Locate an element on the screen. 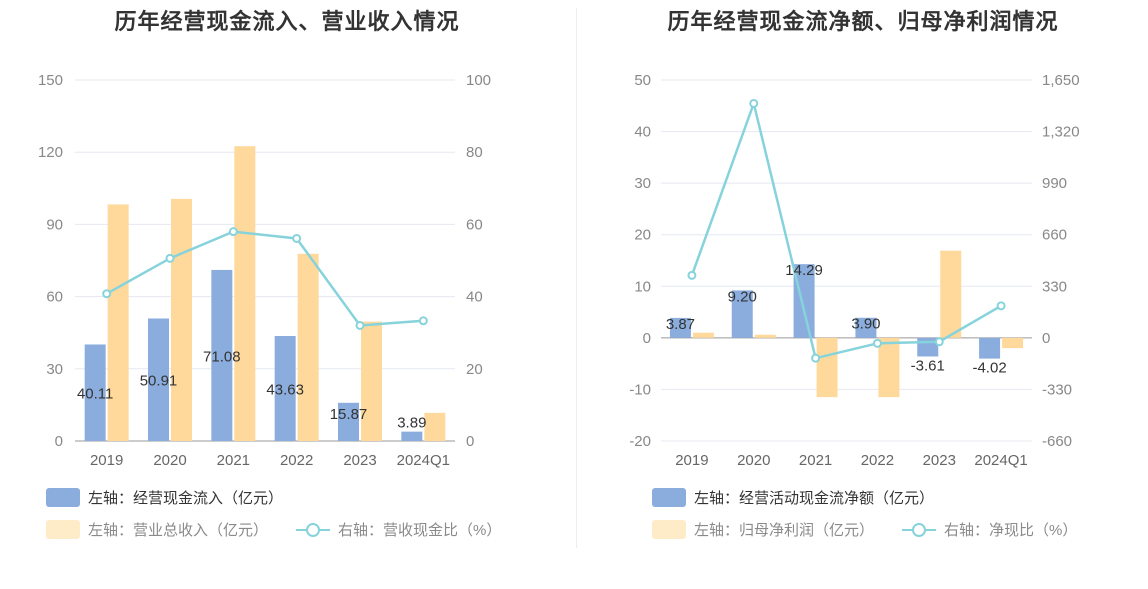 The width and height of the screenshot is (1148, 589). legend-item-series-2: 左轴：归母净利润（亿元） is located at coordinates (763, 529).